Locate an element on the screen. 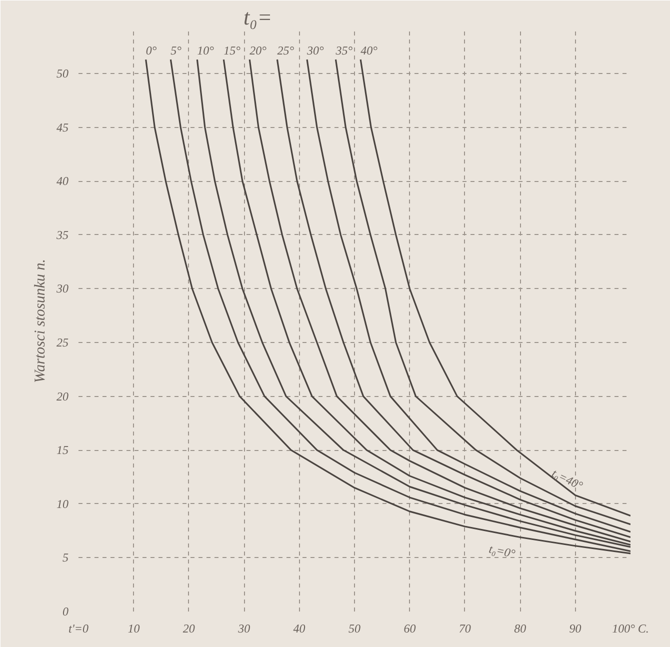 The height and width of the screenshot is (647, 670). y-tick-label: 45 is located at coordinates (62, 127).